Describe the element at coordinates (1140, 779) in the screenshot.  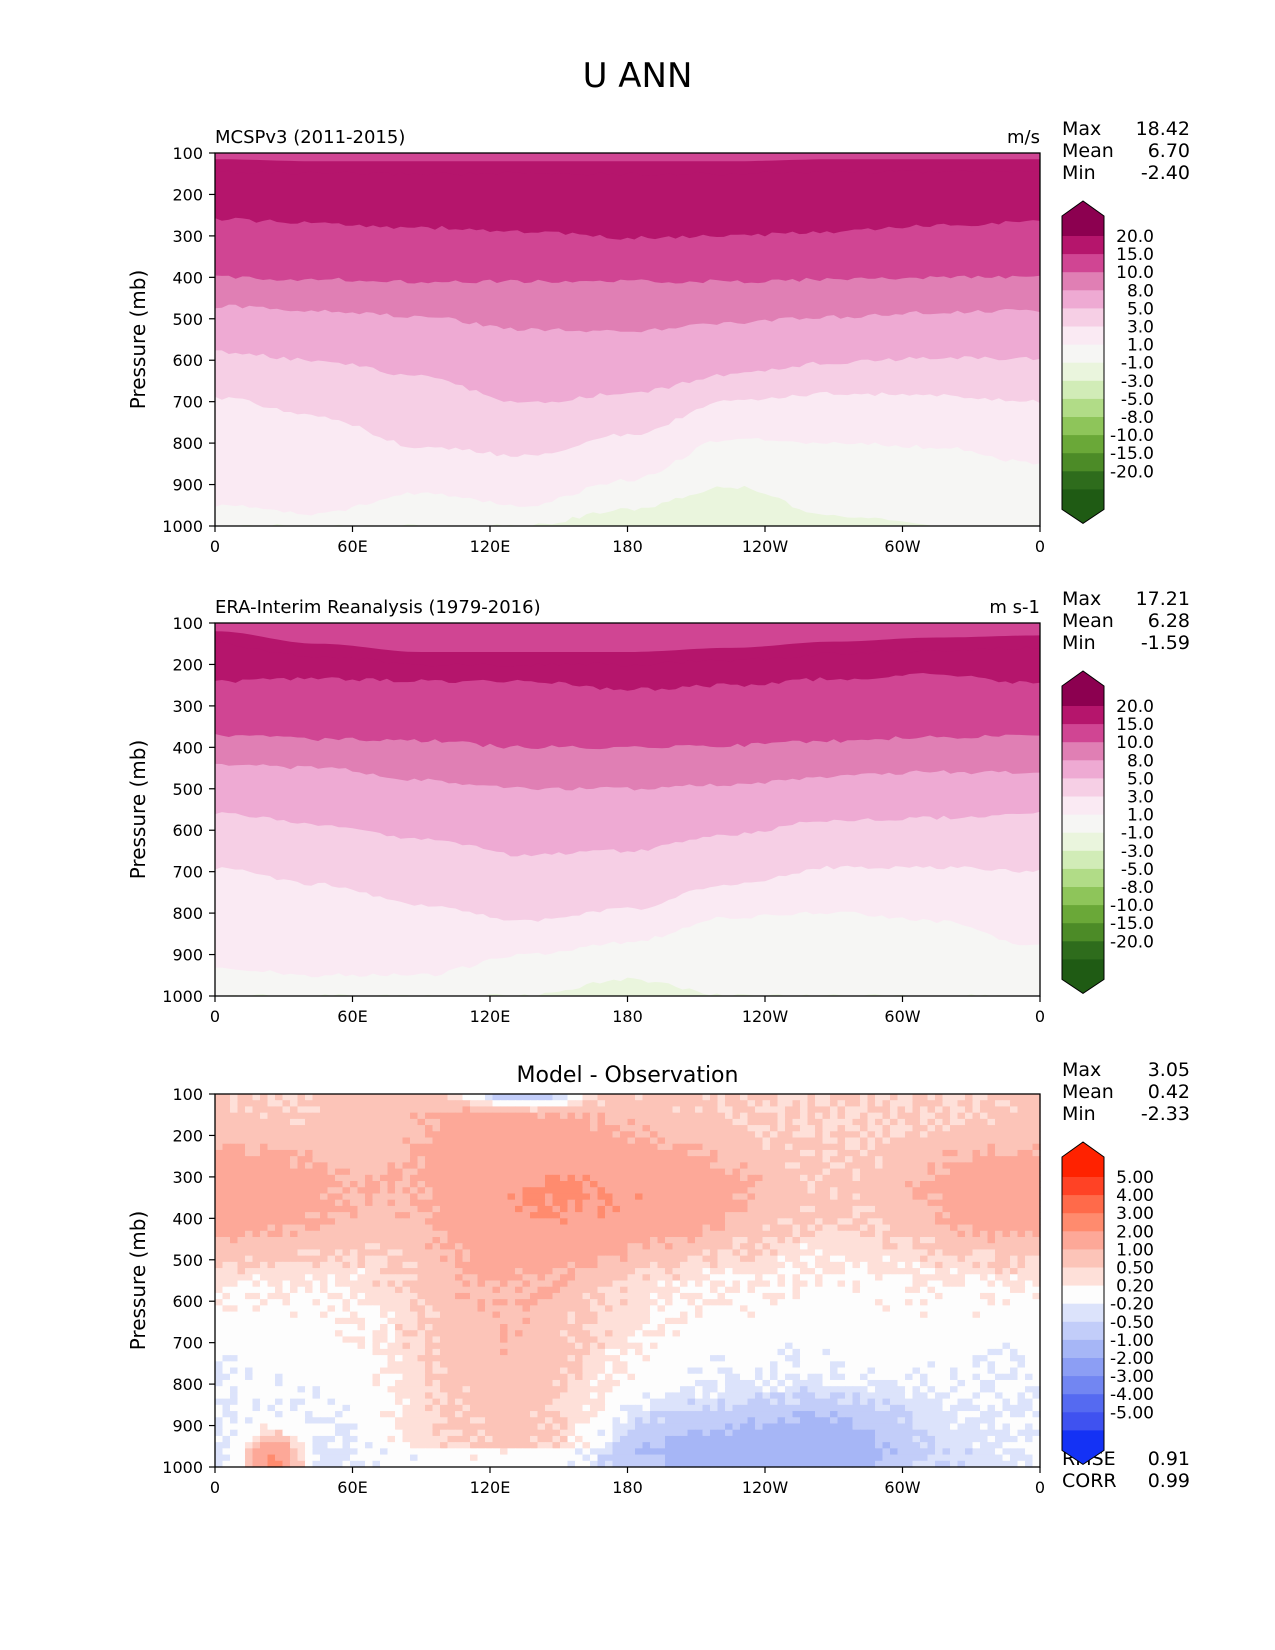
I see `colorbar-label: 5.0` at that location.